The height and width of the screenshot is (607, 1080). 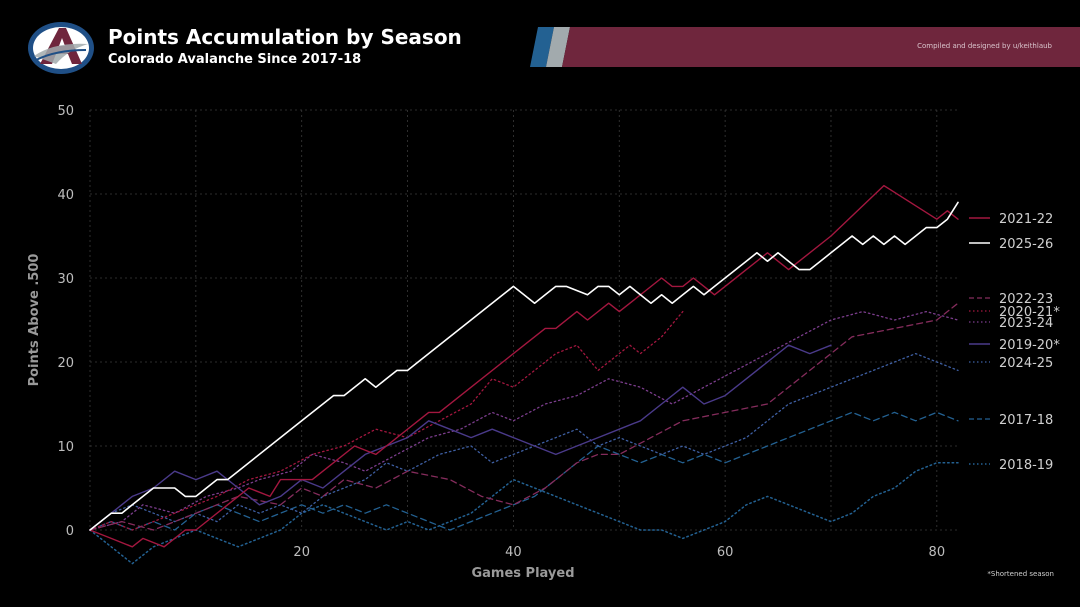 What do you see at coordinates (285, 37) in the screenshot?
I see `chart-title: Points Accumulation by Season` at bounding box center [285, 37].